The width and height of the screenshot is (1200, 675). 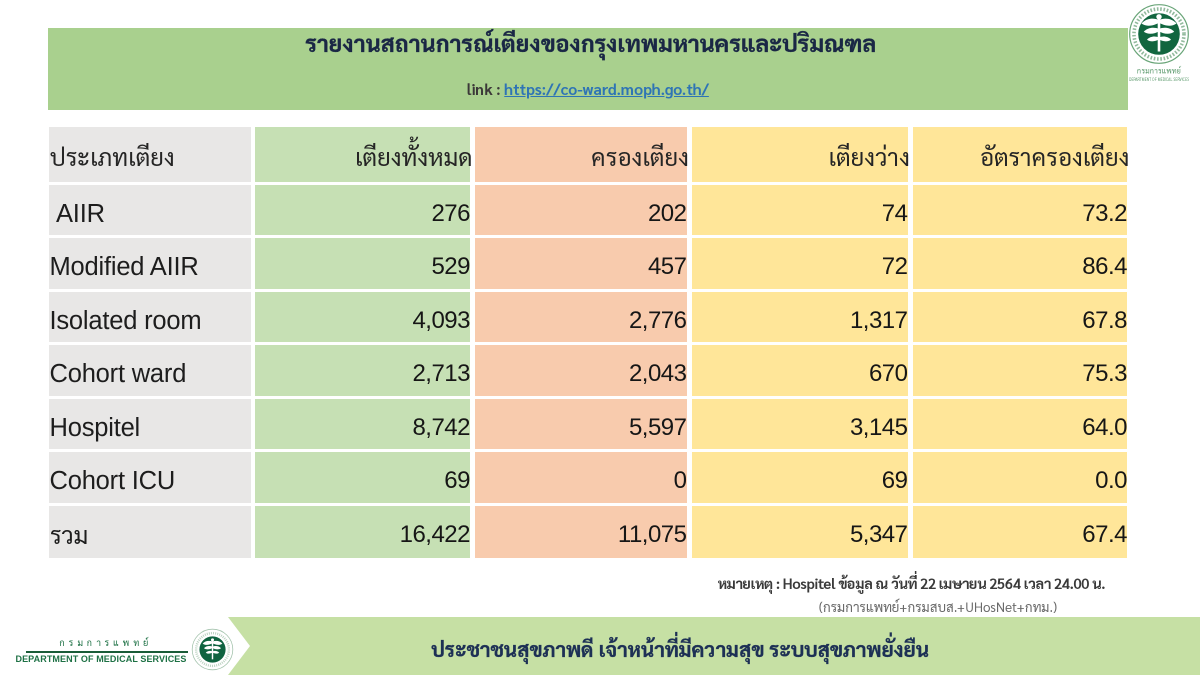 What do you see at coordinates (1159, 70) in the screenshot?
I see `svg-text: กรมการแพทย์` at bounding box center [1159, 70].